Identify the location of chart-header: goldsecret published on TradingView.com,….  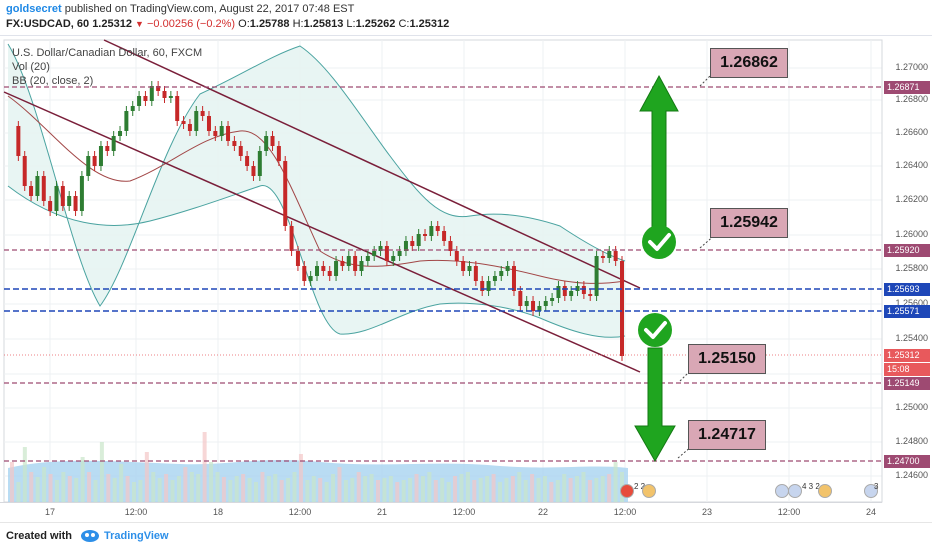
(466, 18).